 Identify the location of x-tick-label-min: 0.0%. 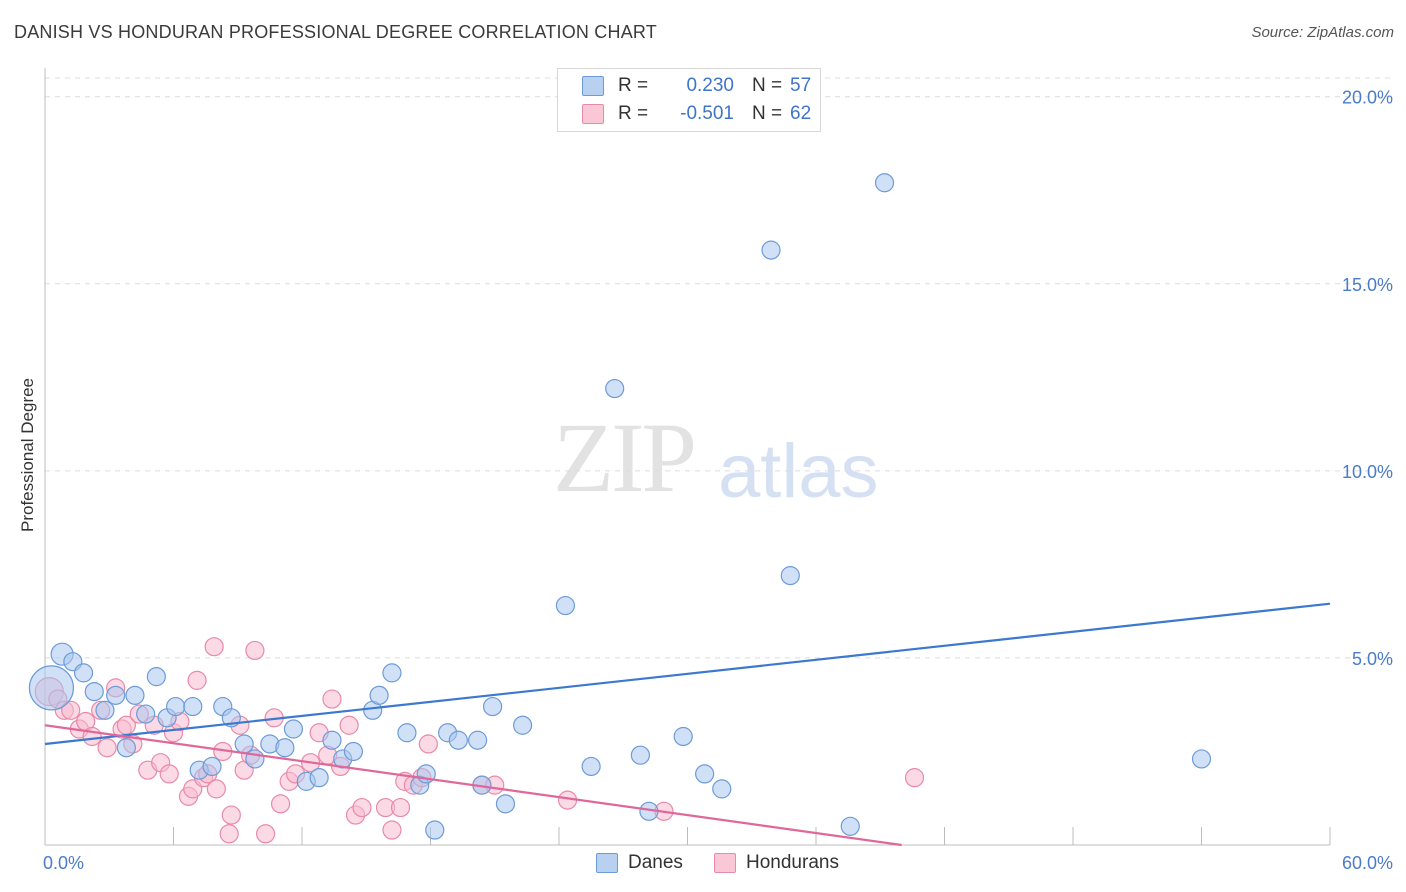
(63, 863).